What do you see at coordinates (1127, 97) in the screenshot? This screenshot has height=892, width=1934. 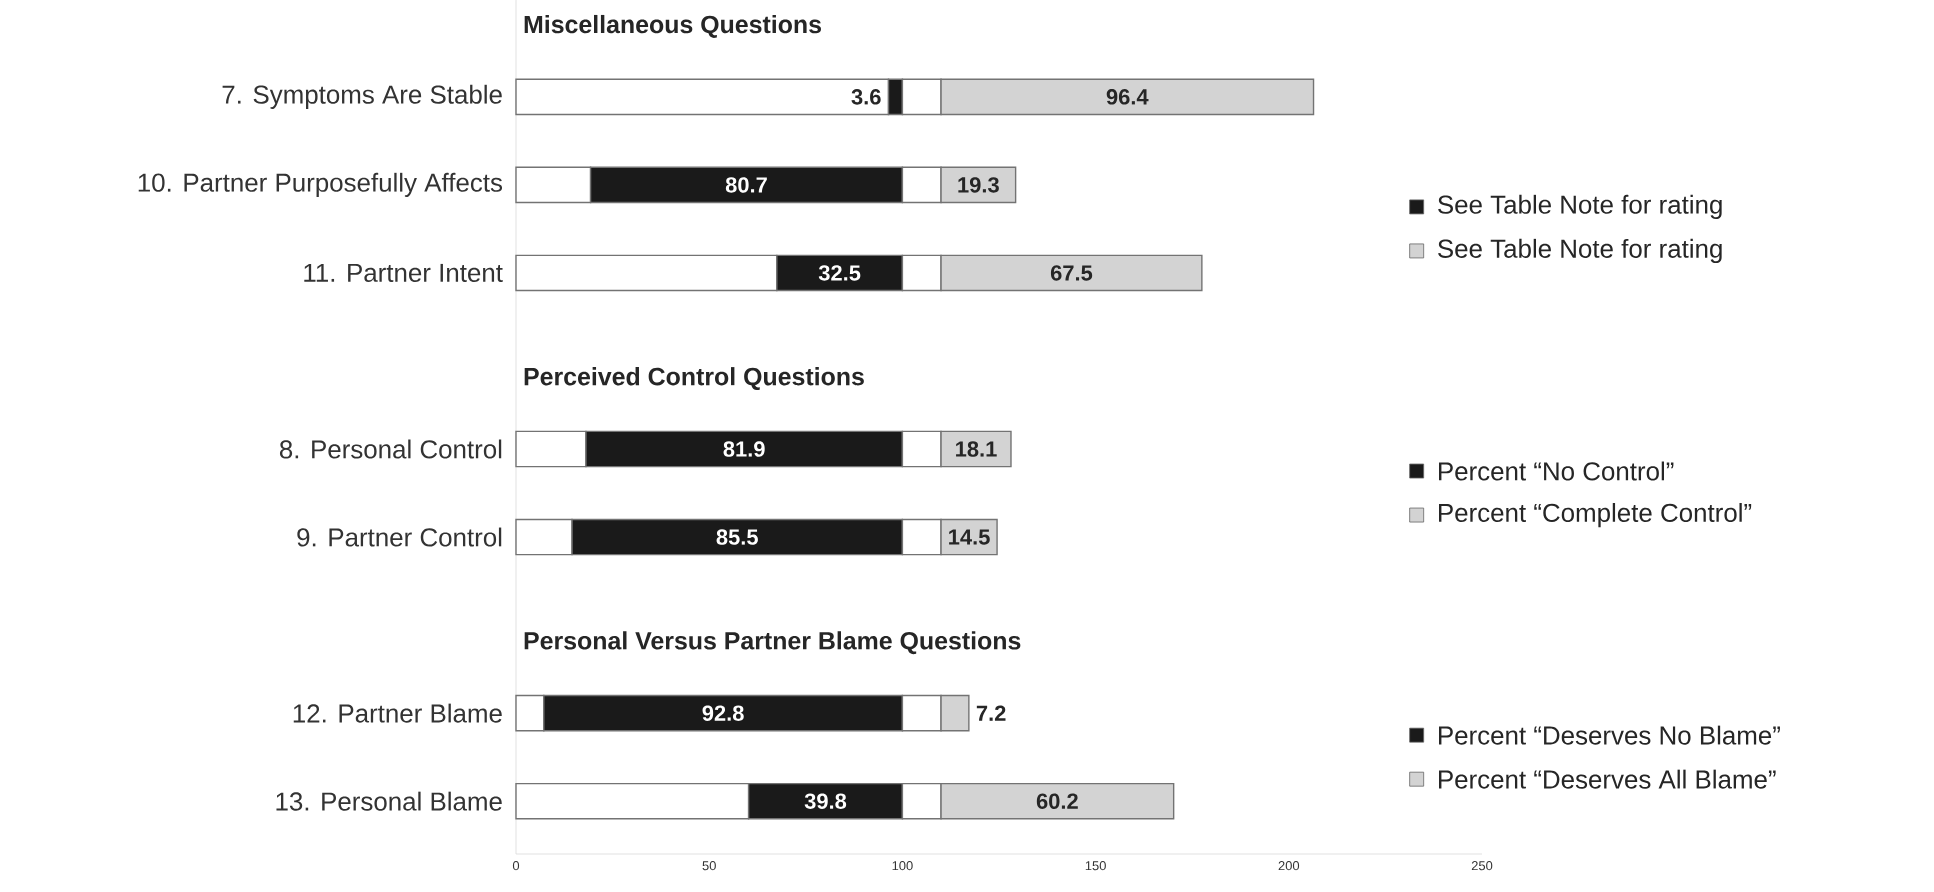 I see `data-label: 96.4` at bounding box center [1127, 97].